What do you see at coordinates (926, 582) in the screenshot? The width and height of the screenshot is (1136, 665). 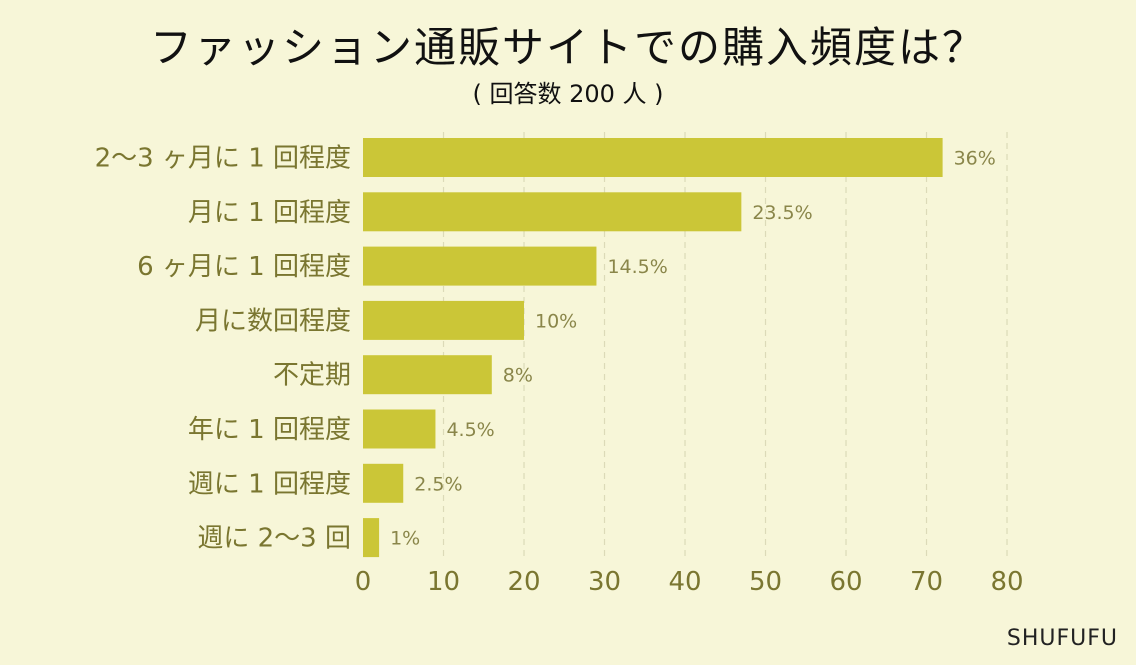 I see `x-tick-label: 70` at bounding box center [926, 582].